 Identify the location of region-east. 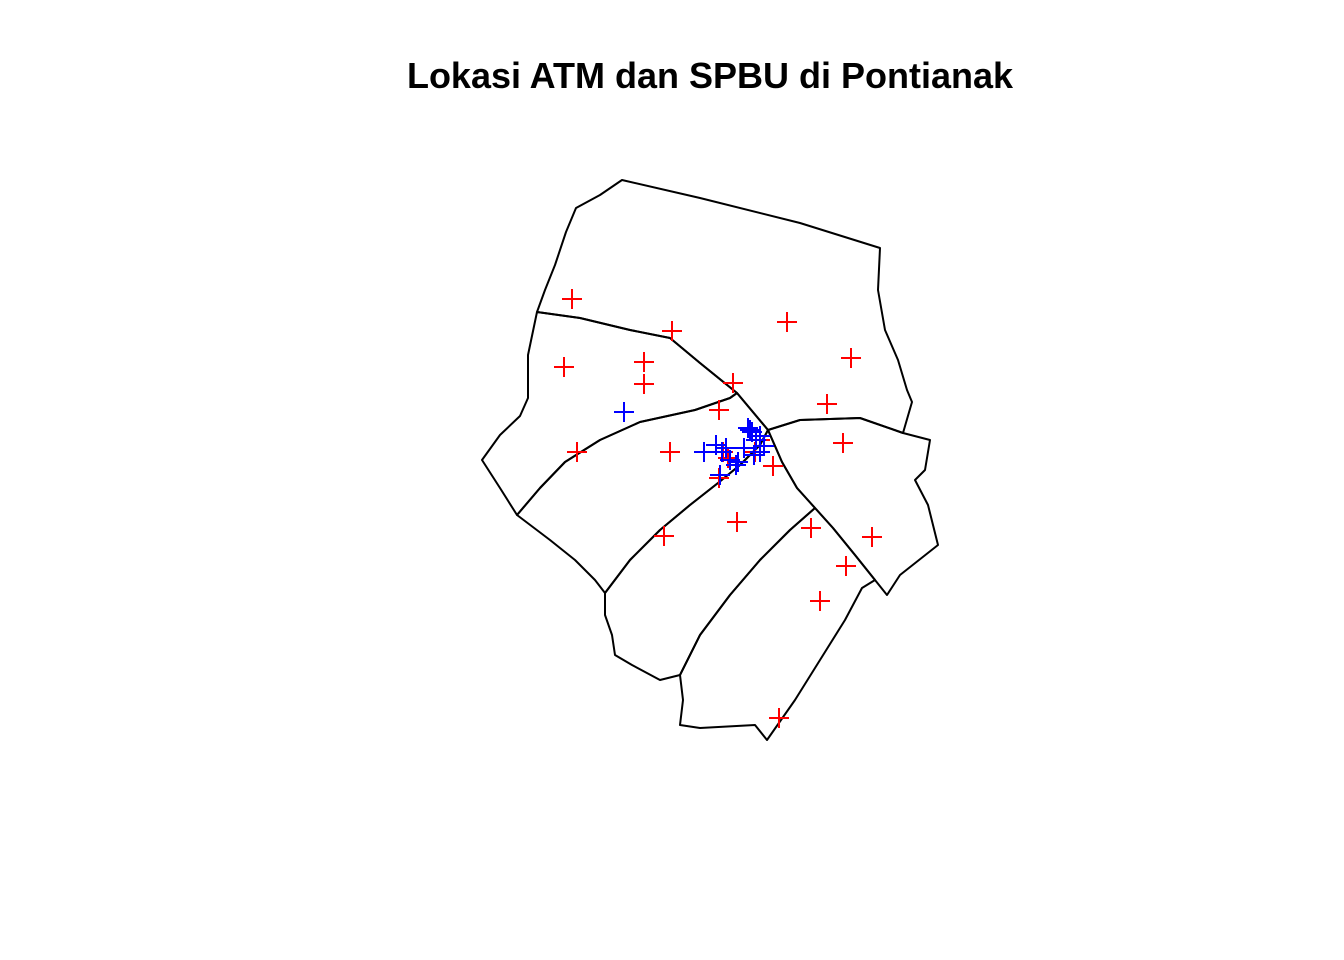
(853, 506).